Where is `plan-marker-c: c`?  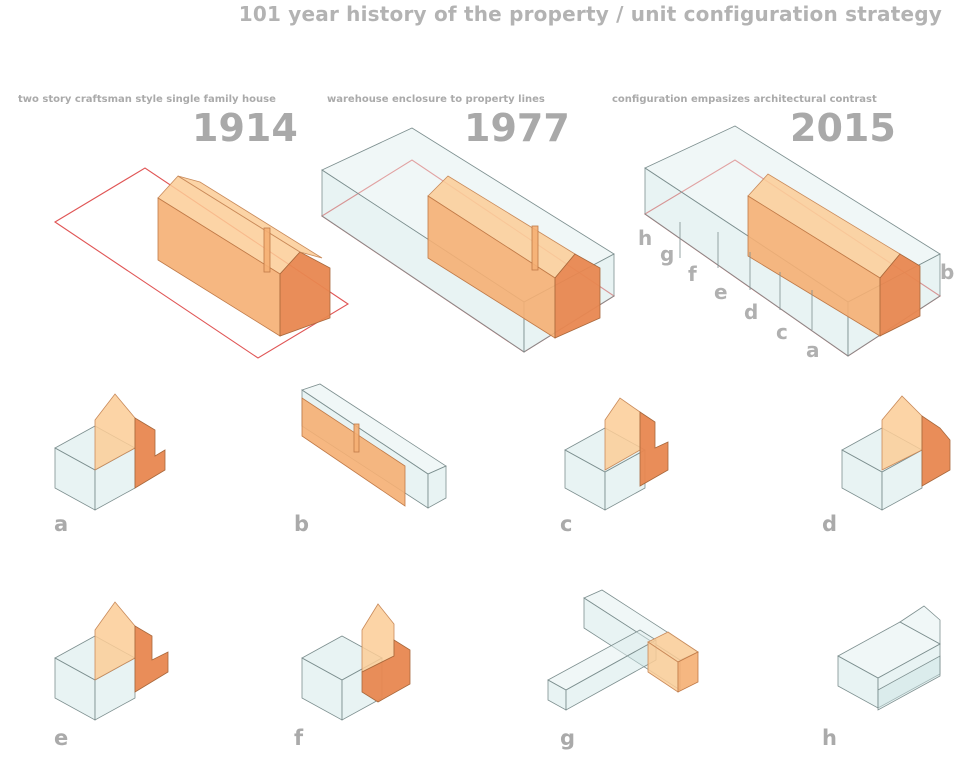
plan-marker-c: c is located at coordinates (782, 332).